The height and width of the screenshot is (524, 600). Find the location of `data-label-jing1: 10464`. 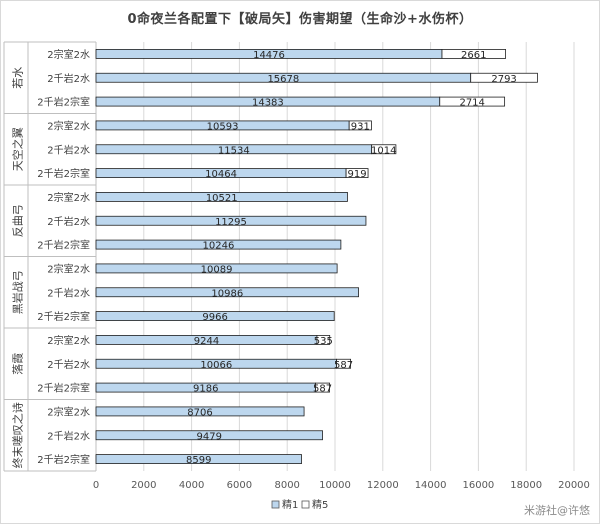

data-label-jing1: 10464 is located at coordinates (221, 174).